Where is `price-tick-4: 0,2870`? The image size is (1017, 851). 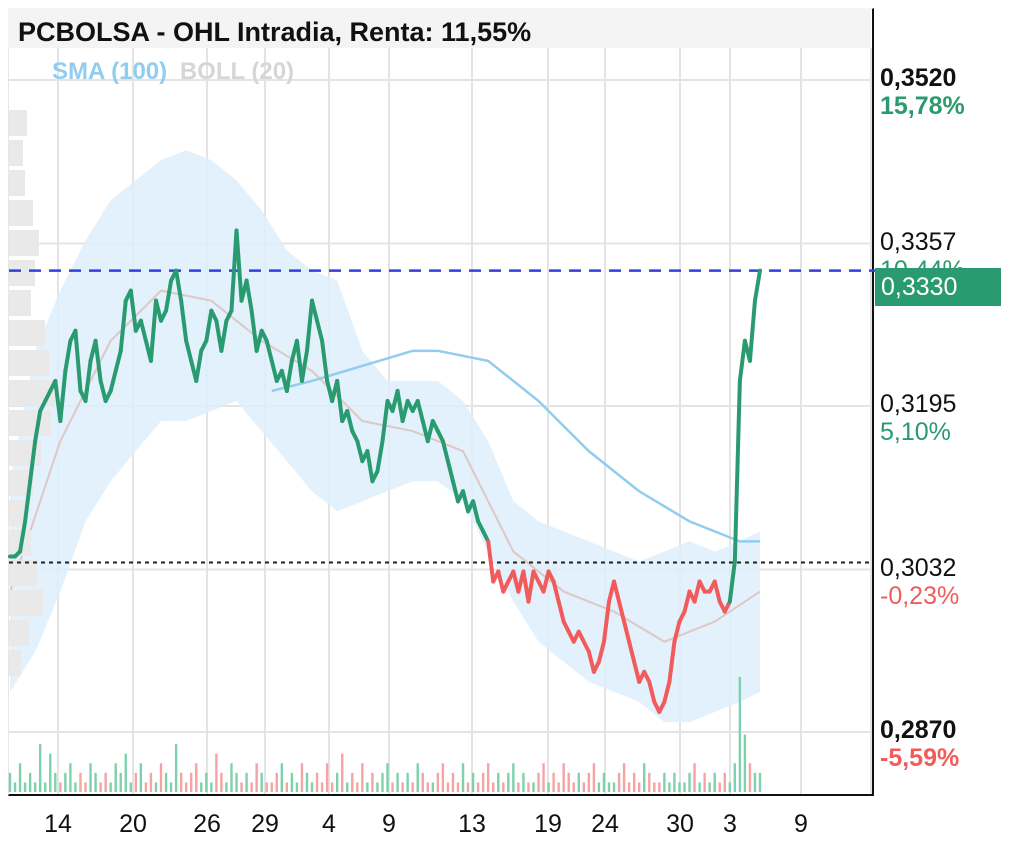 price-tick-4: 0,2870 is located at coordinates (918, 730).